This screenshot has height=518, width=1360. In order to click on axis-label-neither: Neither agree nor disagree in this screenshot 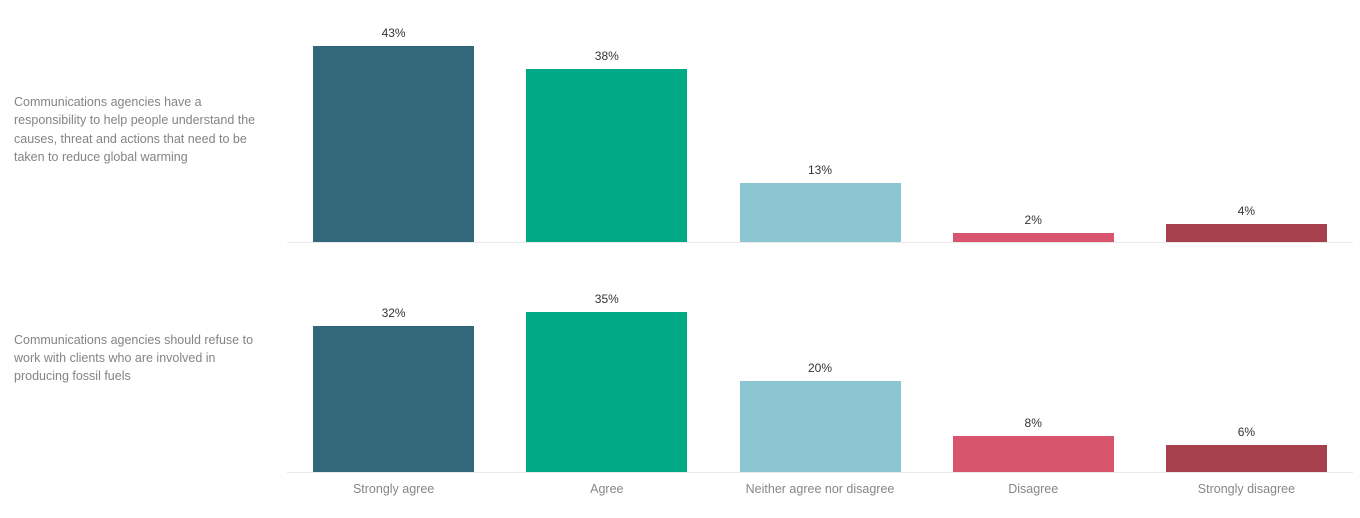, I will do `click(820, 489)`.